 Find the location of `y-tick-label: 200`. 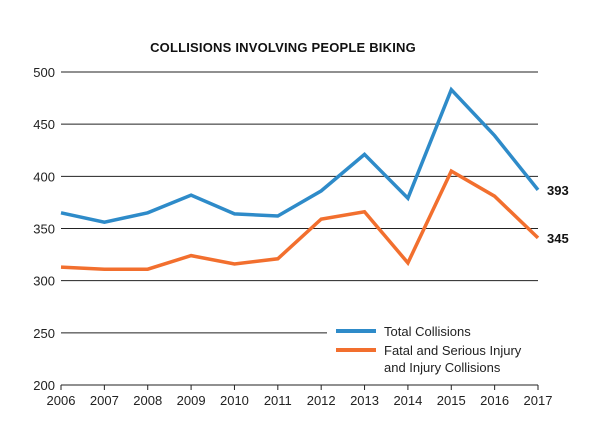

y-tick-label: 200 is located at coordinates (44, 385).